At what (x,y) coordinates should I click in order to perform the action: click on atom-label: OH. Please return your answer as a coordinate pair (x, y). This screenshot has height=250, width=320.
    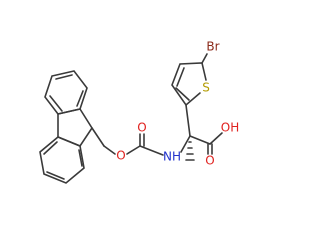
    Looking at the image, I should click on (230, 128).